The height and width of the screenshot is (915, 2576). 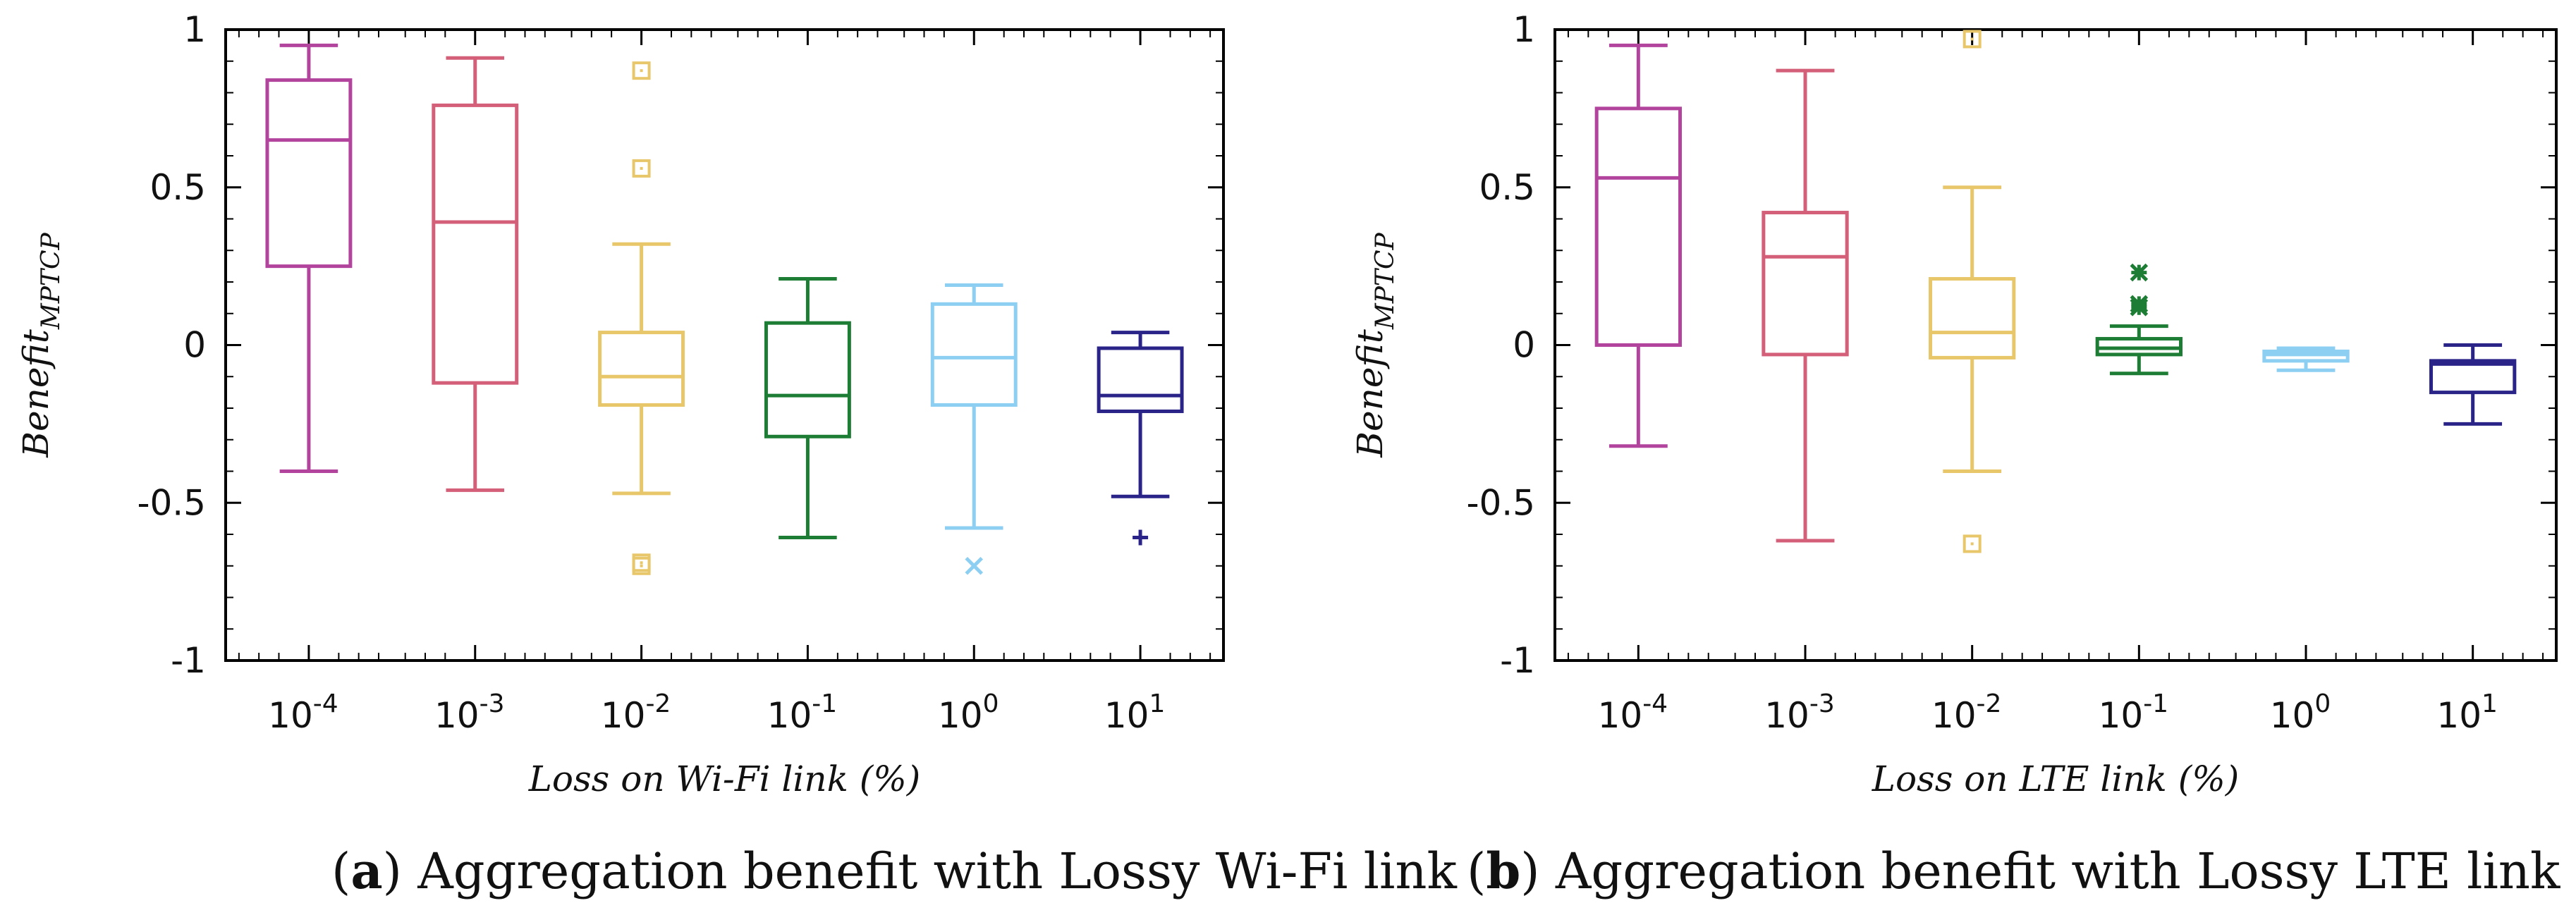 What do you see at coordinates (1518, 660) in the screenshot?
I see `y-tick-label: -1` at bounding box center [1518, 660].